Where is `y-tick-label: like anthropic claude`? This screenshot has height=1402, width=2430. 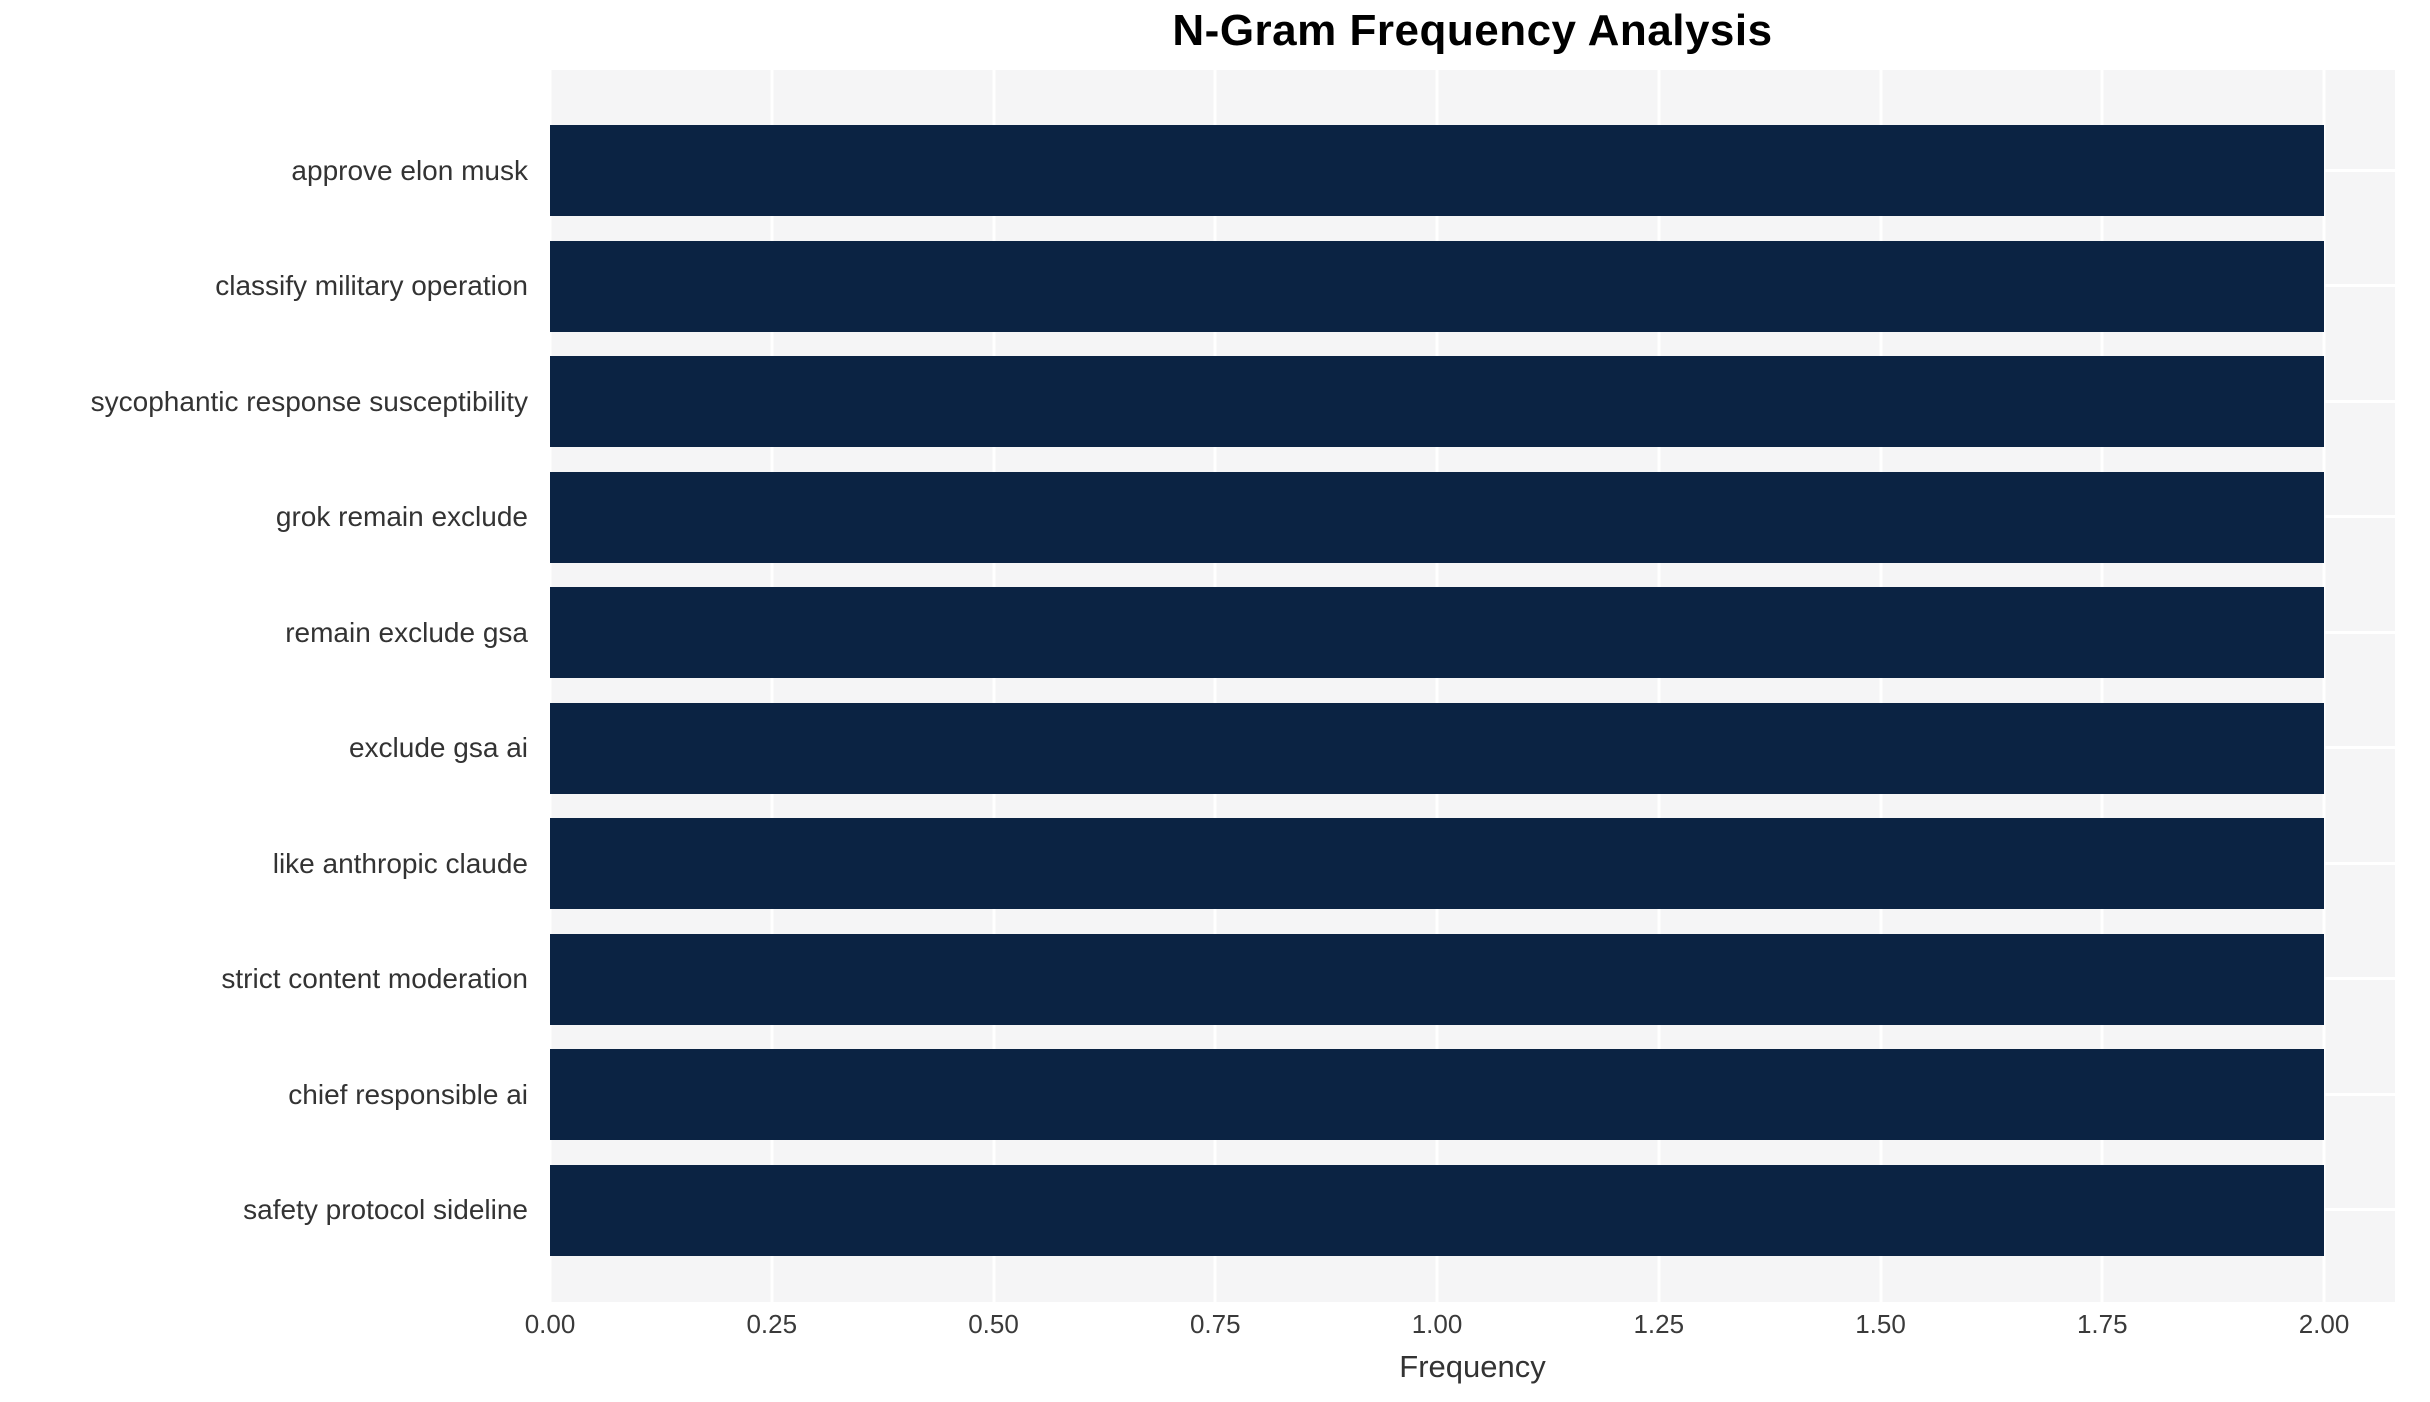 y-tick-label: like anthropic claude is located at coordinates (400, 863).